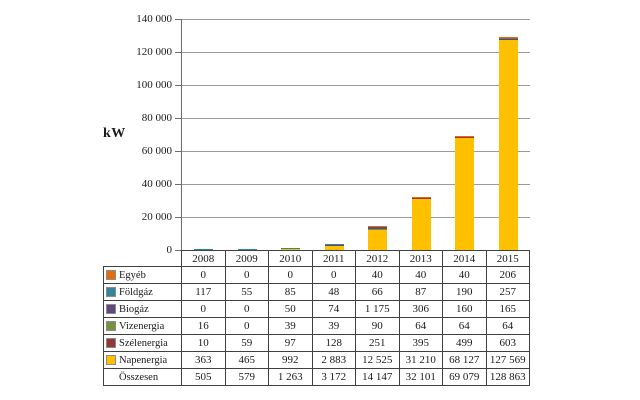 The width and height of the screenshot is (640, 400). Describe the element at coordinates (247, 343) in the screenshot. I see `value-cell: 59` at that location.